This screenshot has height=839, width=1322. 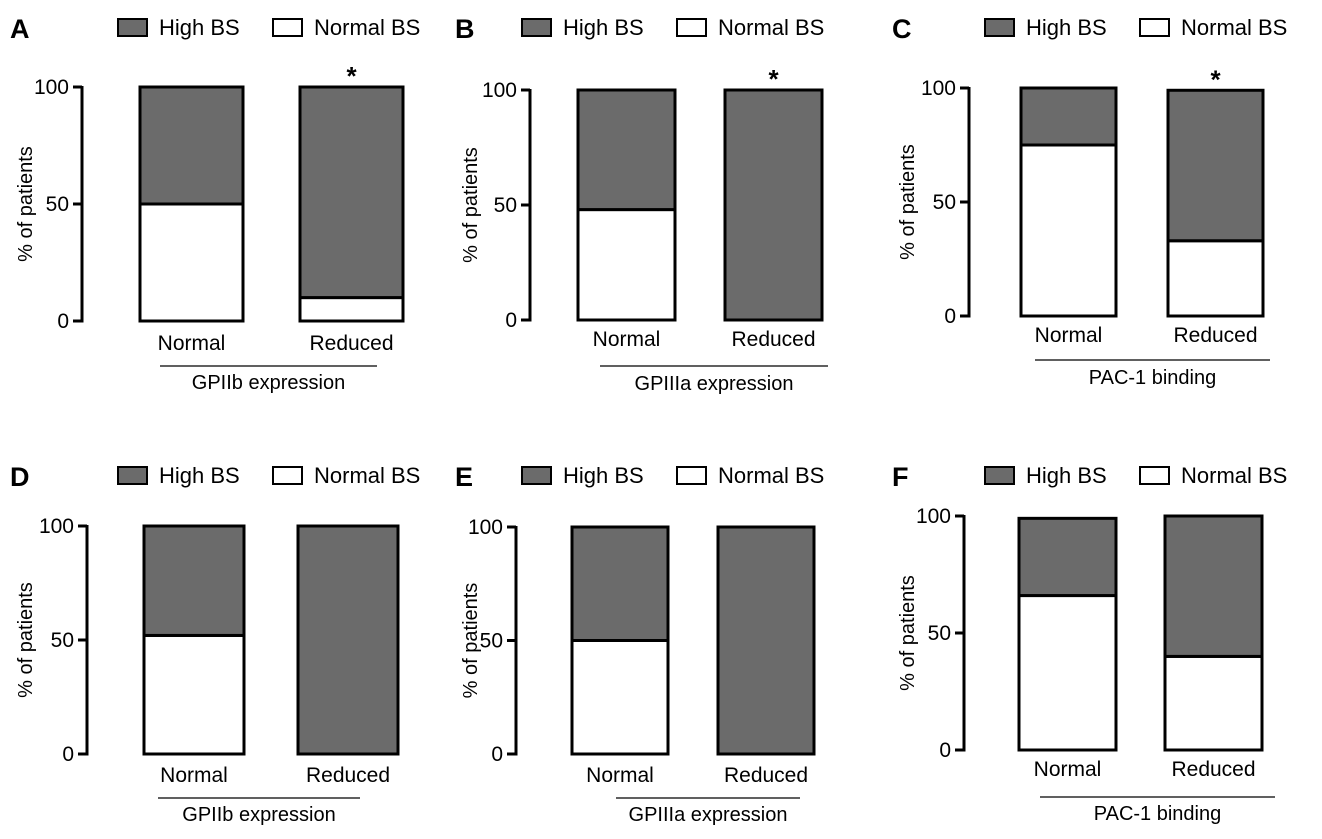 I want to click on panel-letter: E, so click(x=464, y=477).